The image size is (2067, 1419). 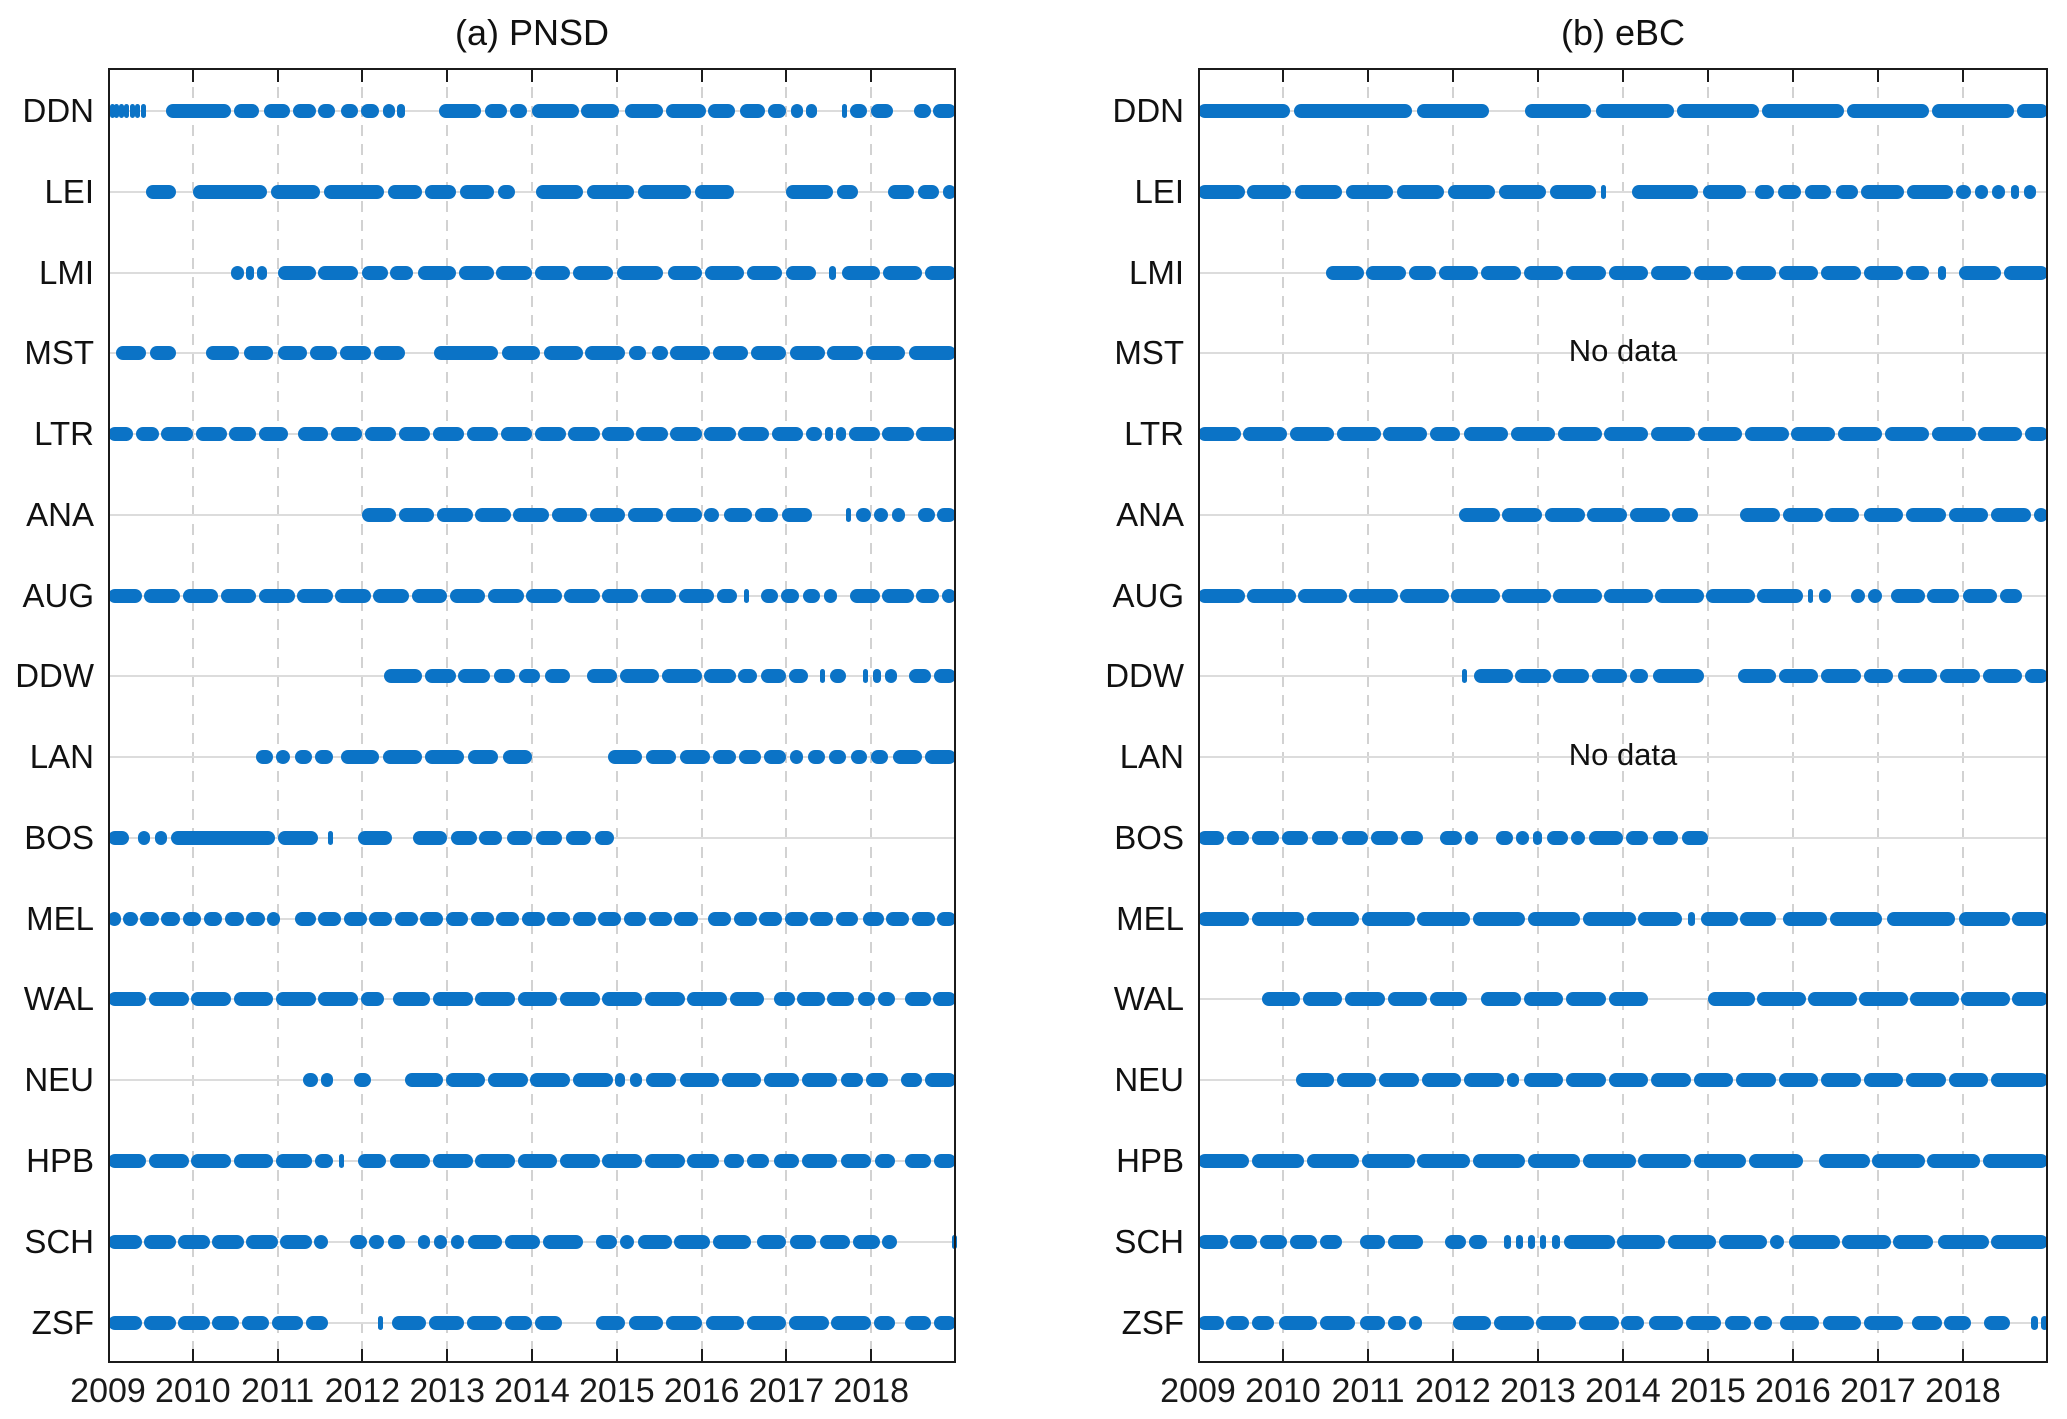 I want to click on station-label-wal: WAL, so click(x=1148, y=999).